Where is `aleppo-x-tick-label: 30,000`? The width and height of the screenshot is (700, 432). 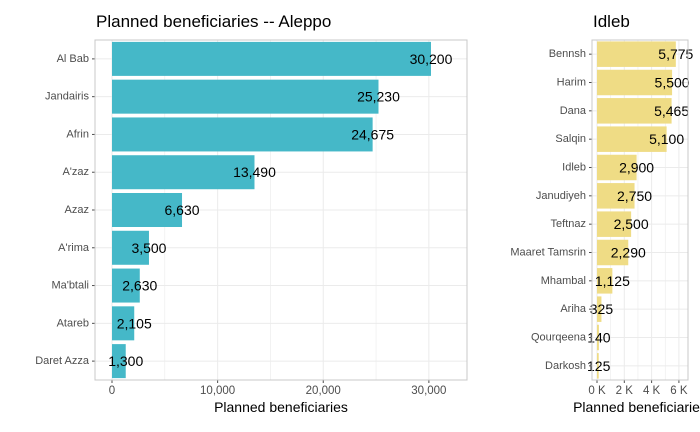
aleppo-x-tick-label: 30,000 is located at coordinates (428, 391).